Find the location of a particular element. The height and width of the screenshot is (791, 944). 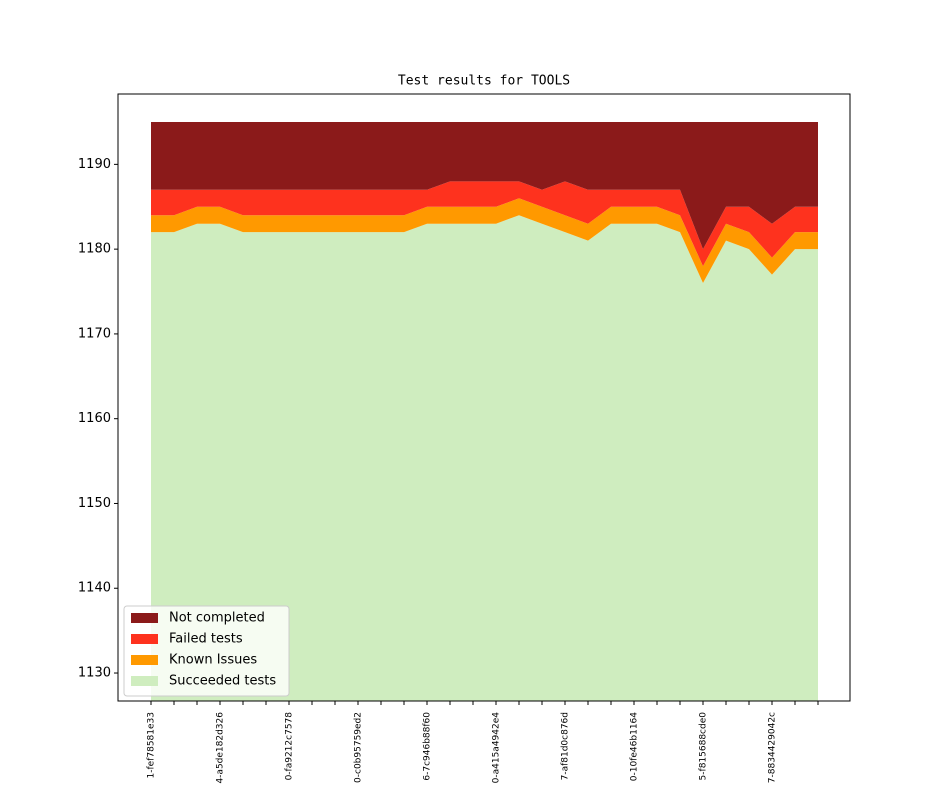

x-tick-label: 5-f815688cde0 is located at coordinates (704, 746).